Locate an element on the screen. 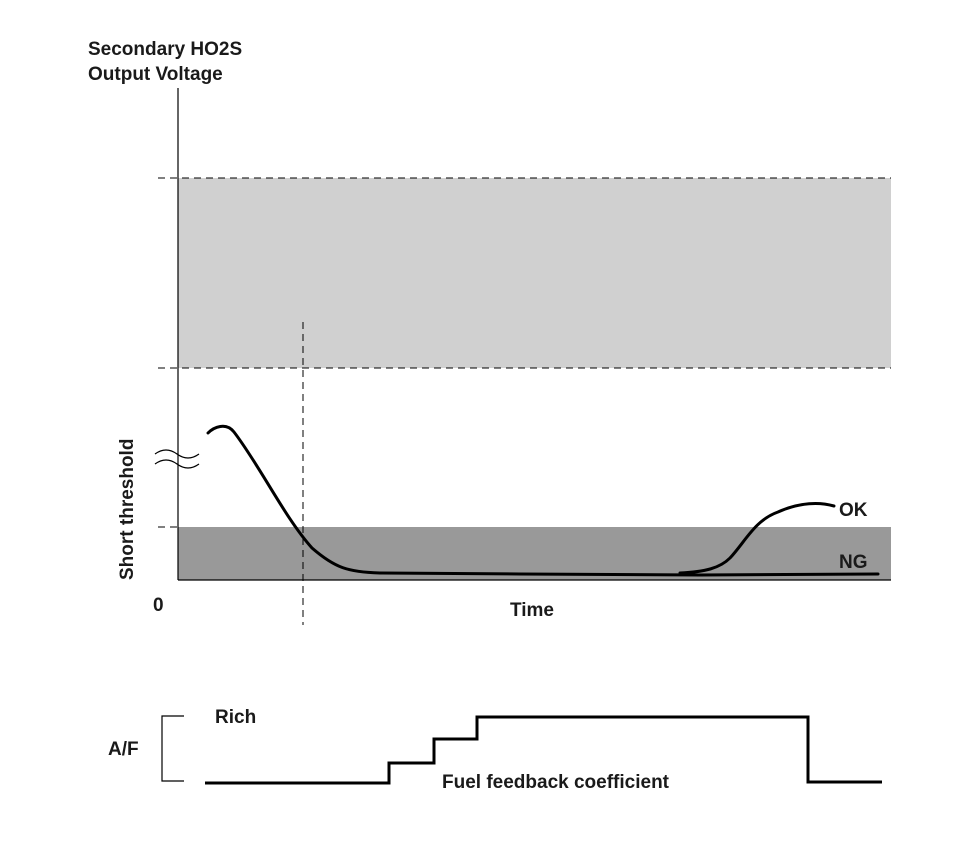  ng-curve-label: NG is located at coordinates (853, 562).